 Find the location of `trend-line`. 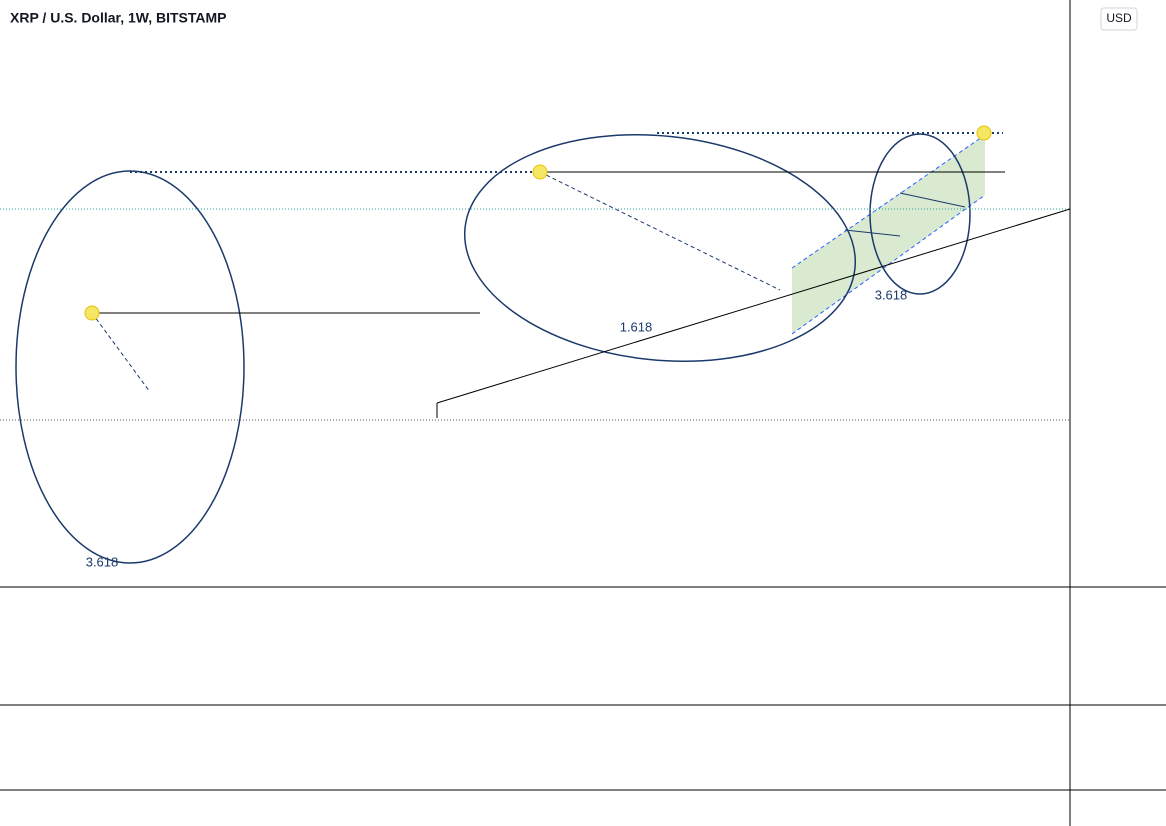

trend-line is located at coordinates (753, 306).